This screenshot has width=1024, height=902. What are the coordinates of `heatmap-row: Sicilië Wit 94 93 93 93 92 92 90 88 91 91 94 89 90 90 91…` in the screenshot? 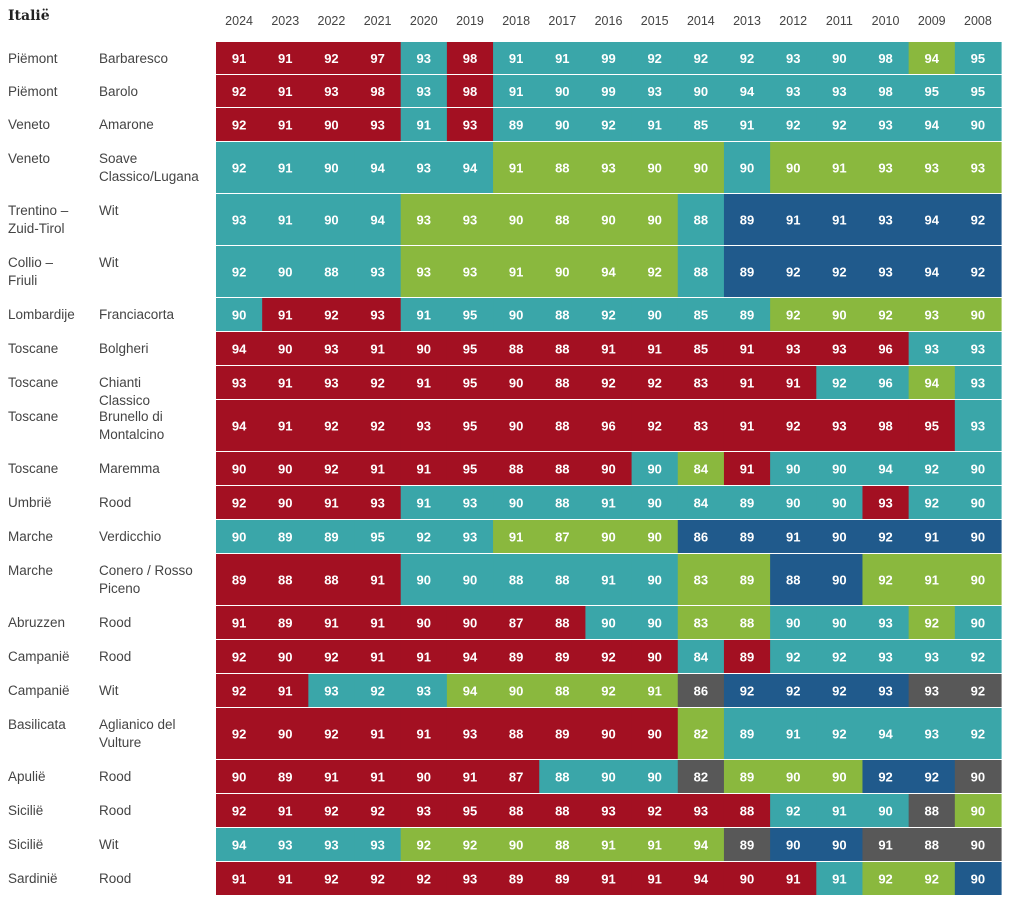 It's located at (505, 844).